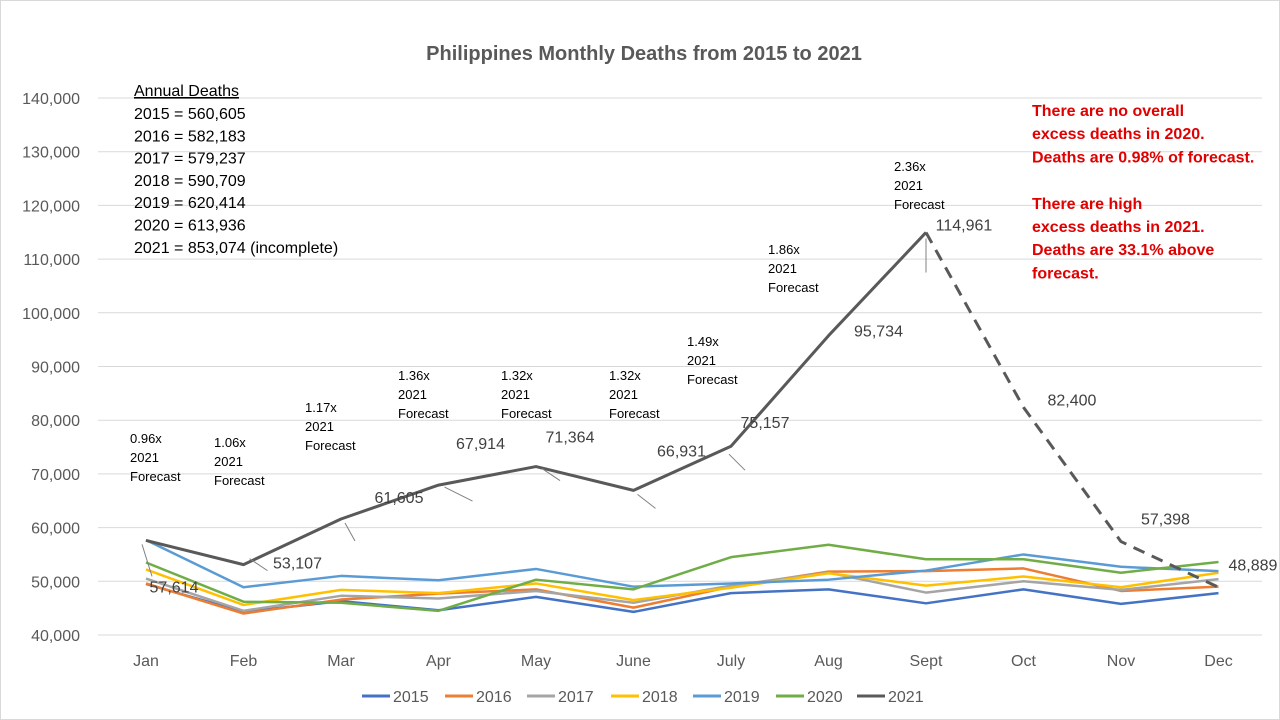 The width and height of the screenshot is (1280, 720). Describe the element at coordinates (55, 636) in the screenshot. I see `y-tick-label: 40,000` at that location.